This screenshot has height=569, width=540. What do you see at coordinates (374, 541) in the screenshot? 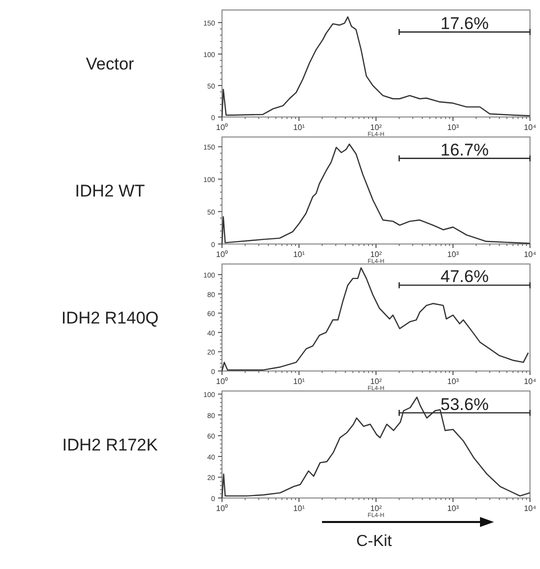
I see `text: C-Kit` at bounding box center [374, 541].